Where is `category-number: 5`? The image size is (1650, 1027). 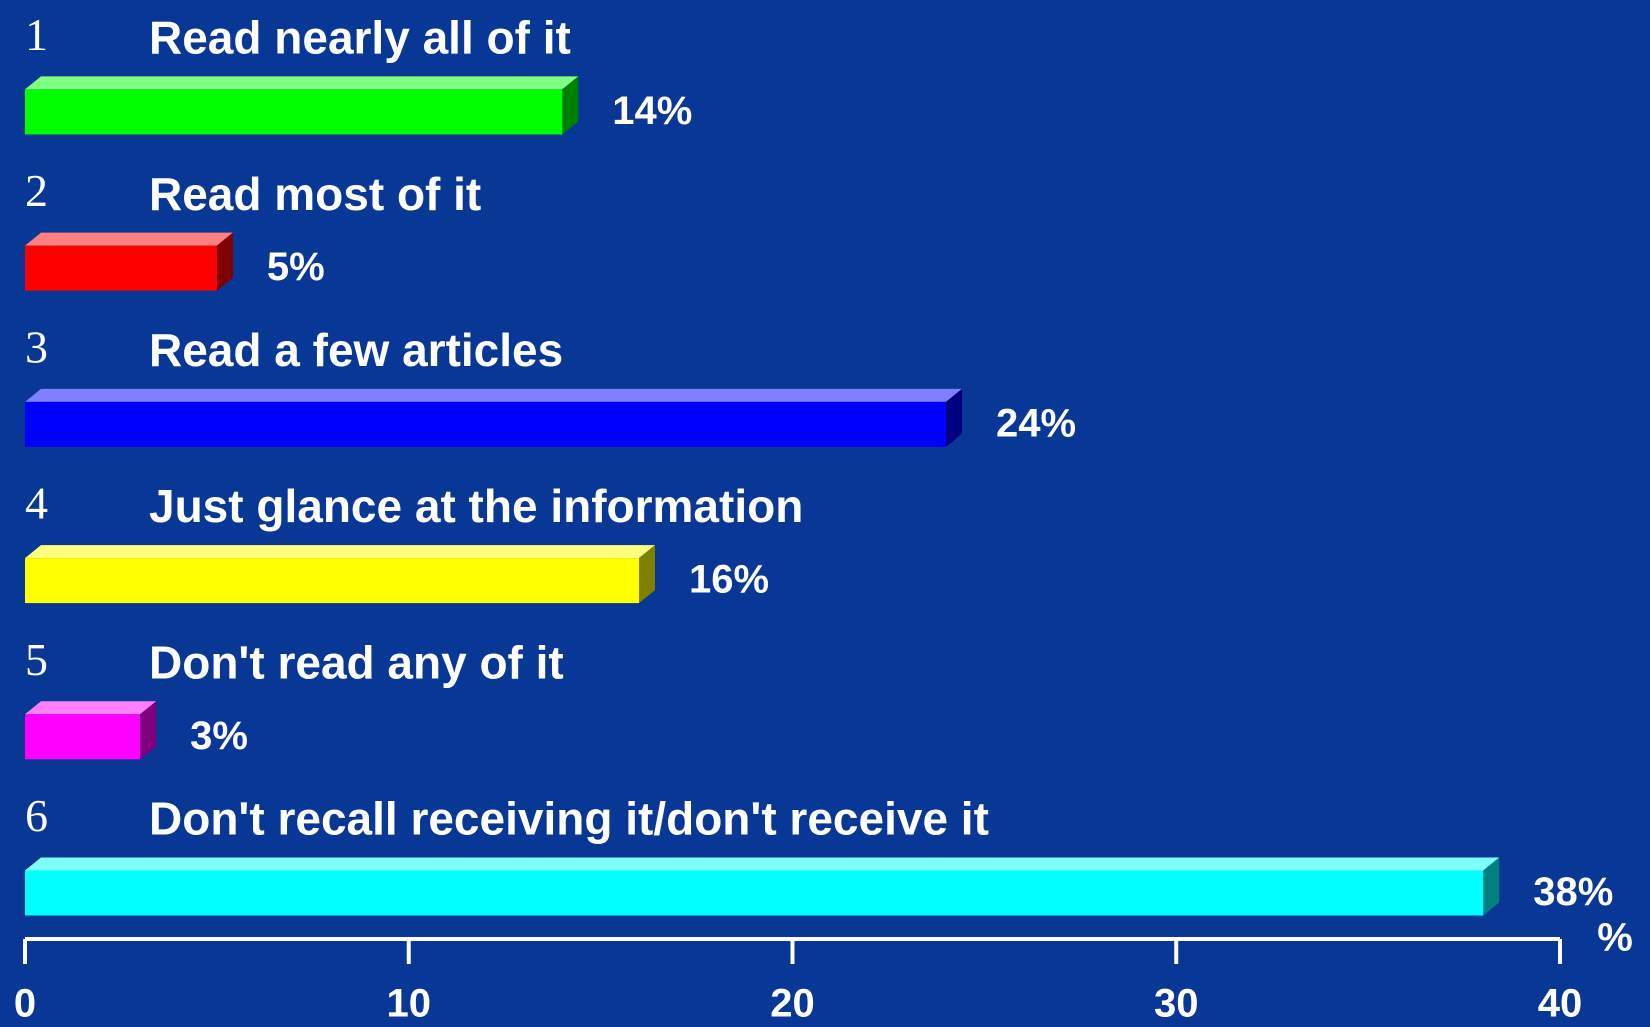 category-number: 5 is located at coordinates (36, 659).